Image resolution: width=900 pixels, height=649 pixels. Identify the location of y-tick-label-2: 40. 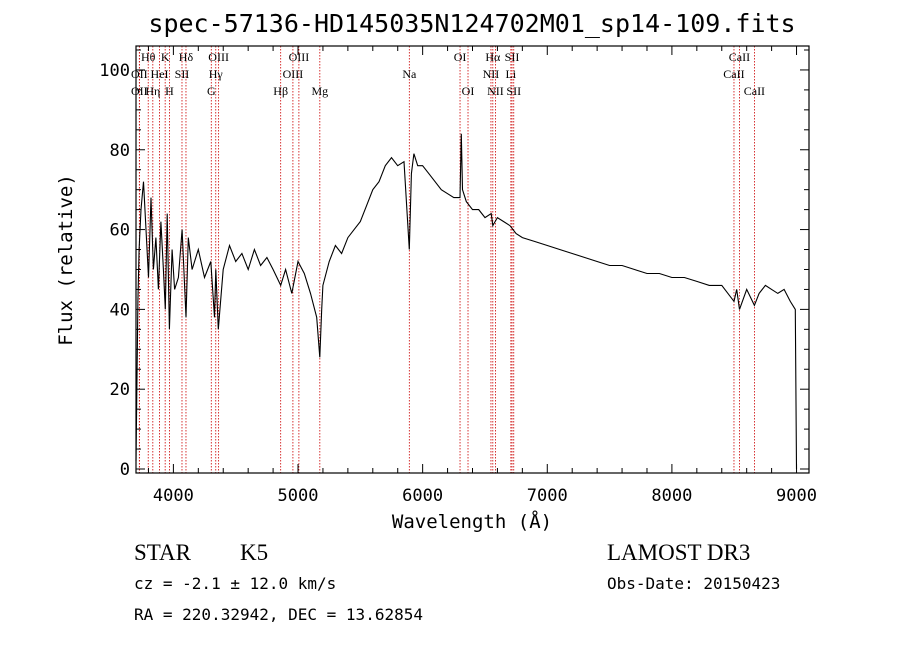
(120, 310).